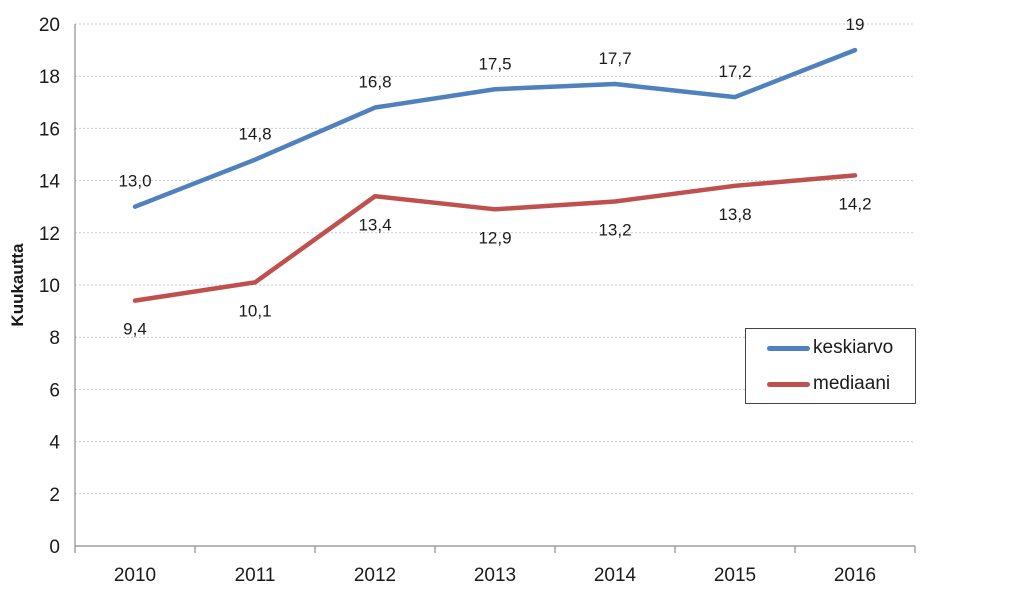 The height and width of the screenshot is (602, 1033). What do you see at coordinates (255, 575) in the screenshot?
I see `x-tick-label: 2011` at bounding box center [255, 575].